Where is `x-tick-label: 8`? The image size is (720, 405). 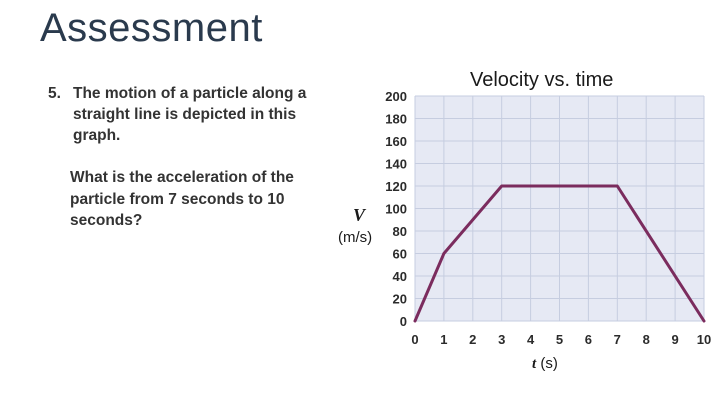 x-tick-label: 8 is located at coordinates (646, 339).